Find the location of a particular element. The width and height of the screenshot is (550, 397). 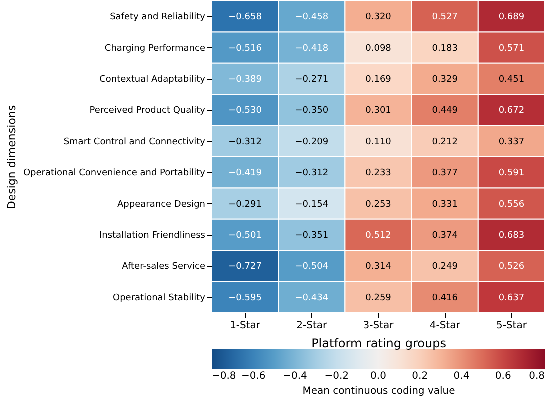

y-tick-label: Safety and Reliability is located at coordinates (158, 17).